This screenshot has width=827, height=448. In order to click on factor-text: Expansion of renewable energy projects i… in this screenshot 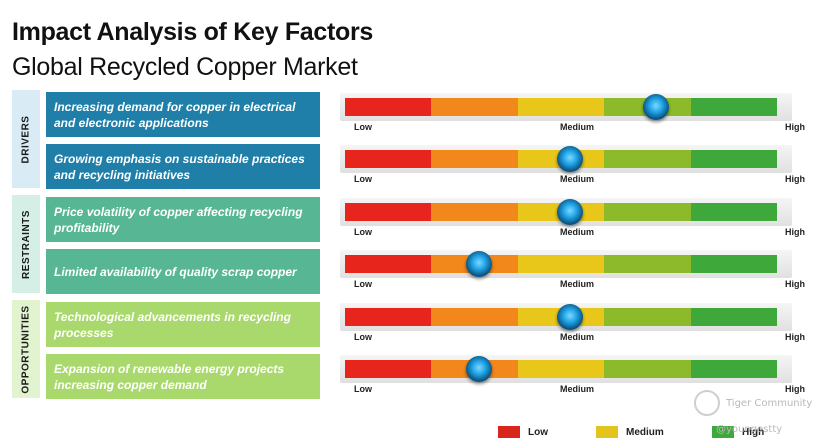, I will do `click(183, 376)`.